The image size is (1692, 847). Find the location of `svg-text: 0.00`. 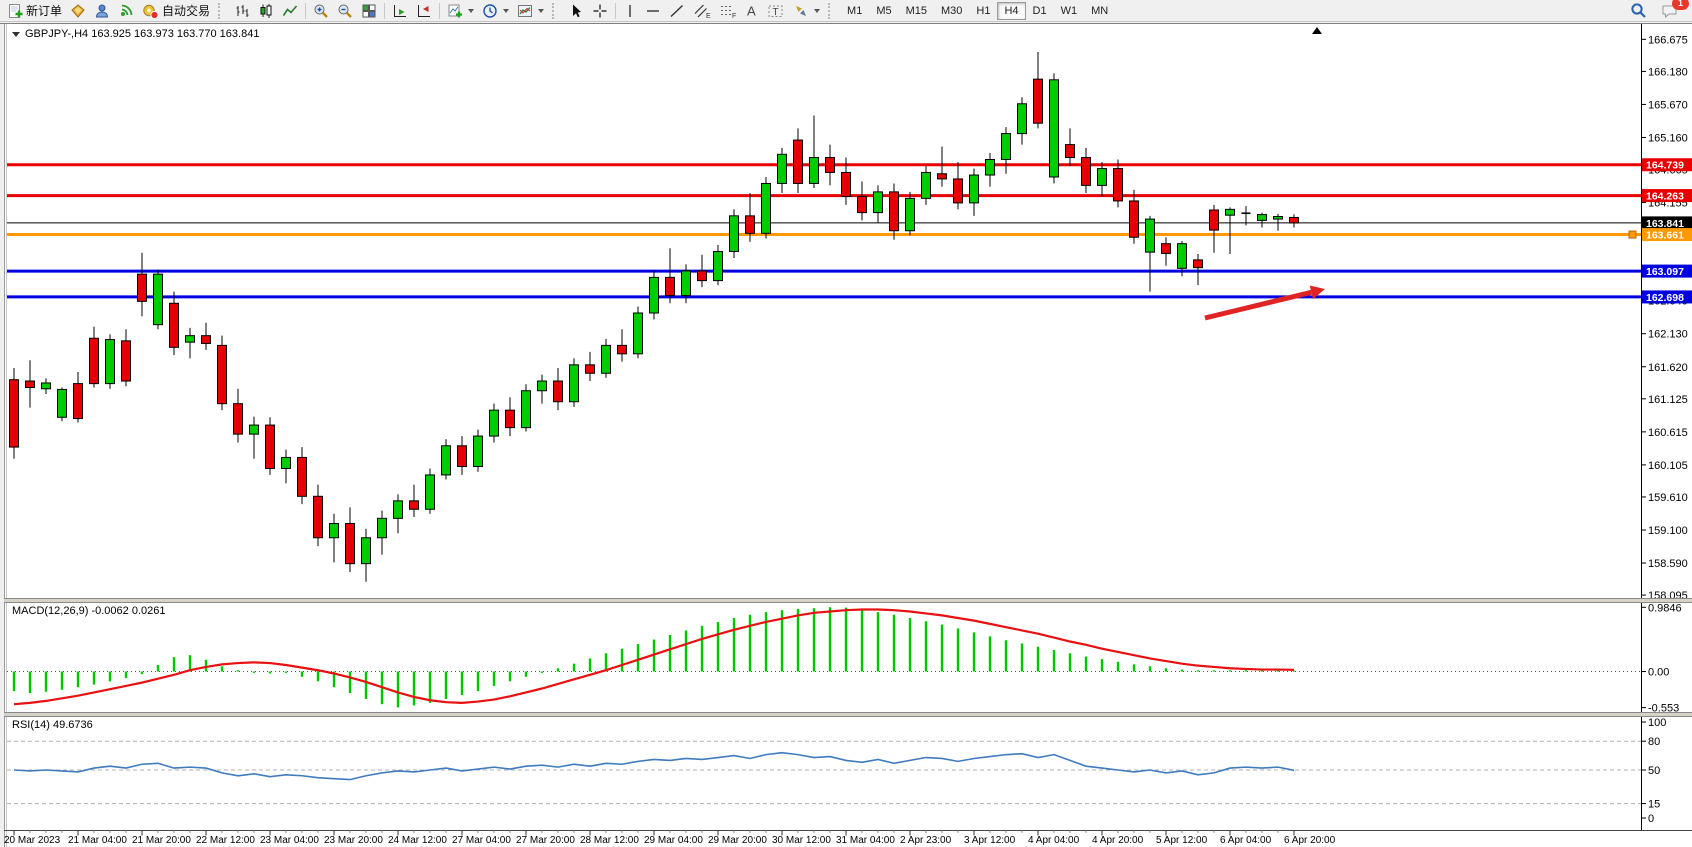

svg-text: 0.00 is located at coordinates (1658, 673).